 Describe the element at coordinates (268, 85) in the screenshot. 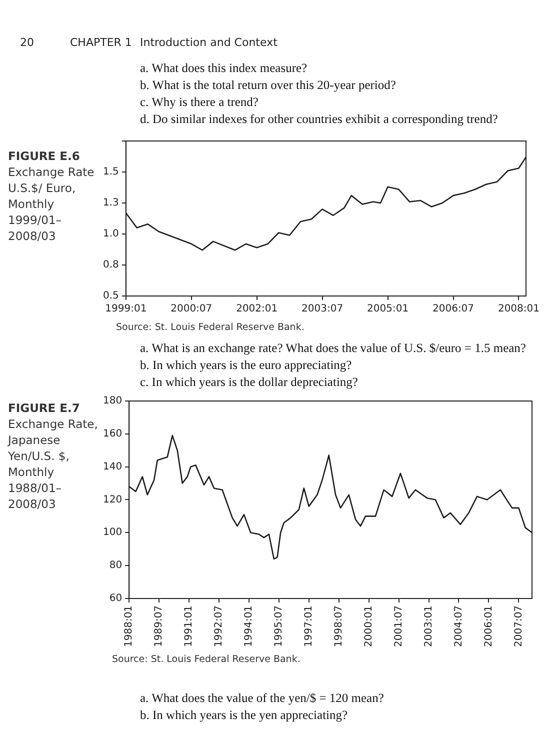

I see `text: b. What is the total return over this 20-year period?` at that location.